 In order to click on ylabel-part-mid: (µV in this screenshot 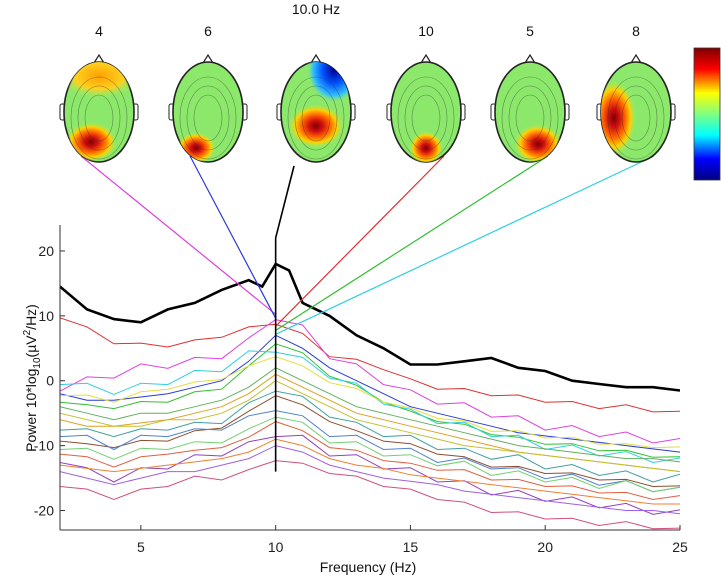, I will do `click(31, 346)`.